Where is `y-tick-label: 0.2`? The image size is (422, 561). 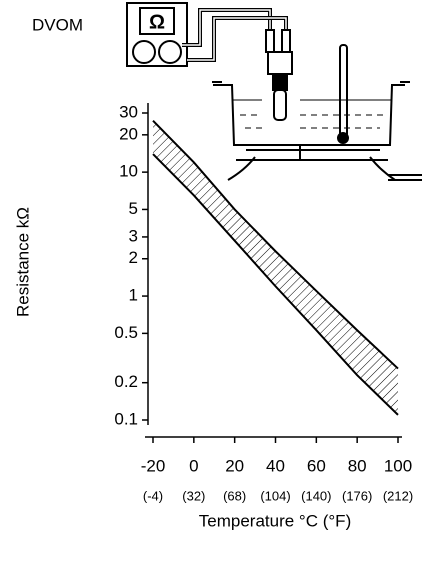
y-tick-label: 0.2 is located at coordinates (126, 381).